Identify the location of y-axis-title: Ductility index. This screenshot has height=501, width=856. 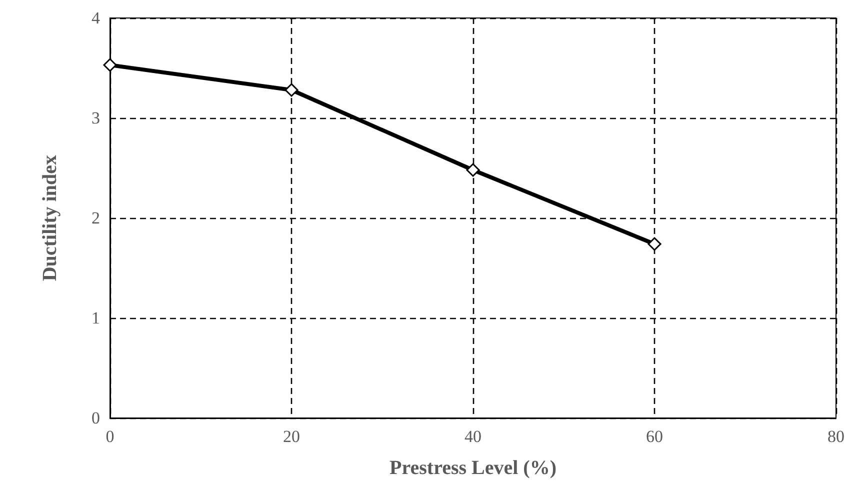
(50, 218).